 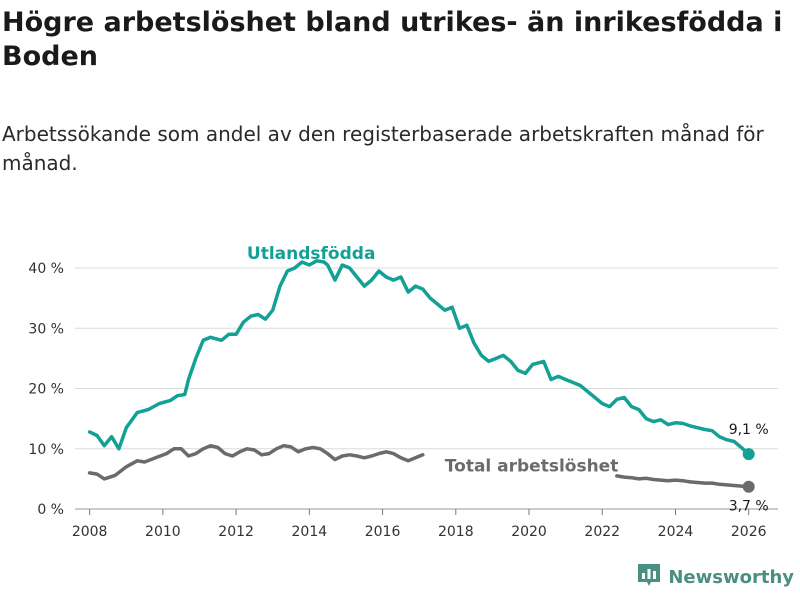 I want to click on series-line-total-arbetsloshet, so click(x=419, y=466).